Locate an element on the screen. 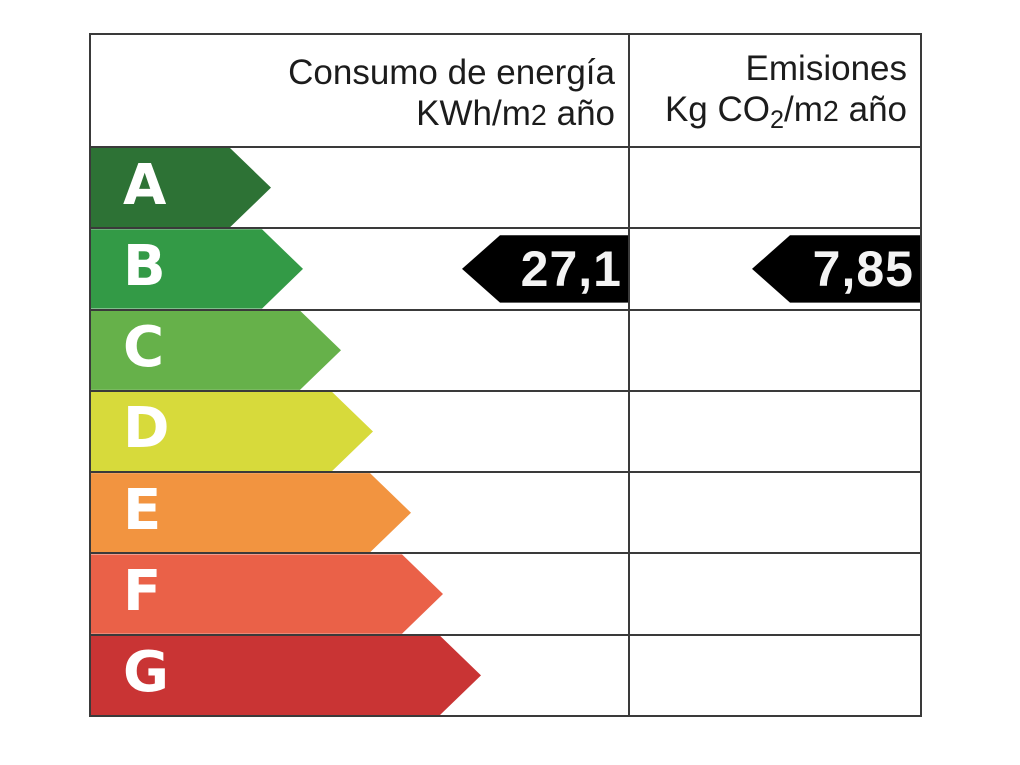 This screenshot has height=765, width=1020. consumption-value-marker: 27,1 is located at coordinates (545, 269).